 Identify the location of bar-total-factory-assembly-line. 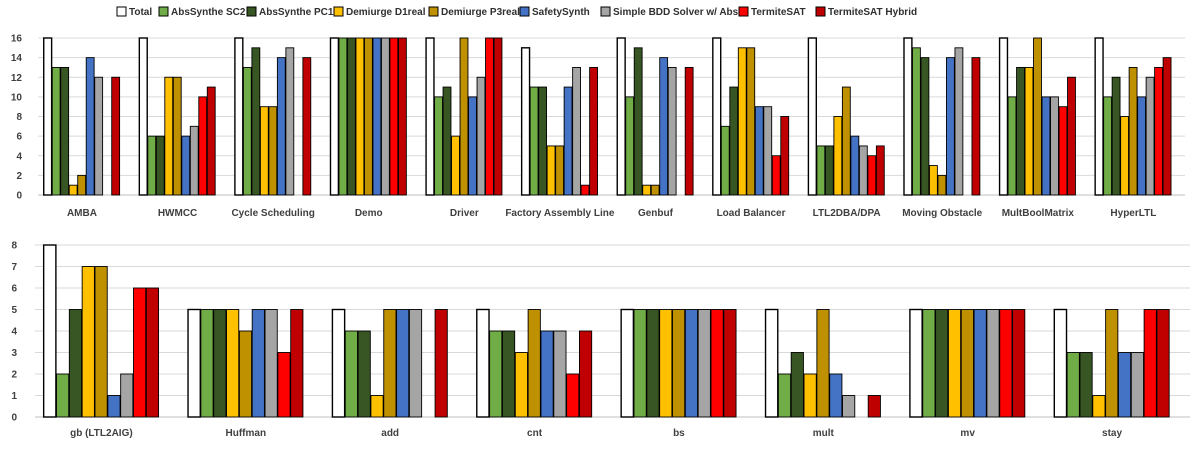
(525, 121).